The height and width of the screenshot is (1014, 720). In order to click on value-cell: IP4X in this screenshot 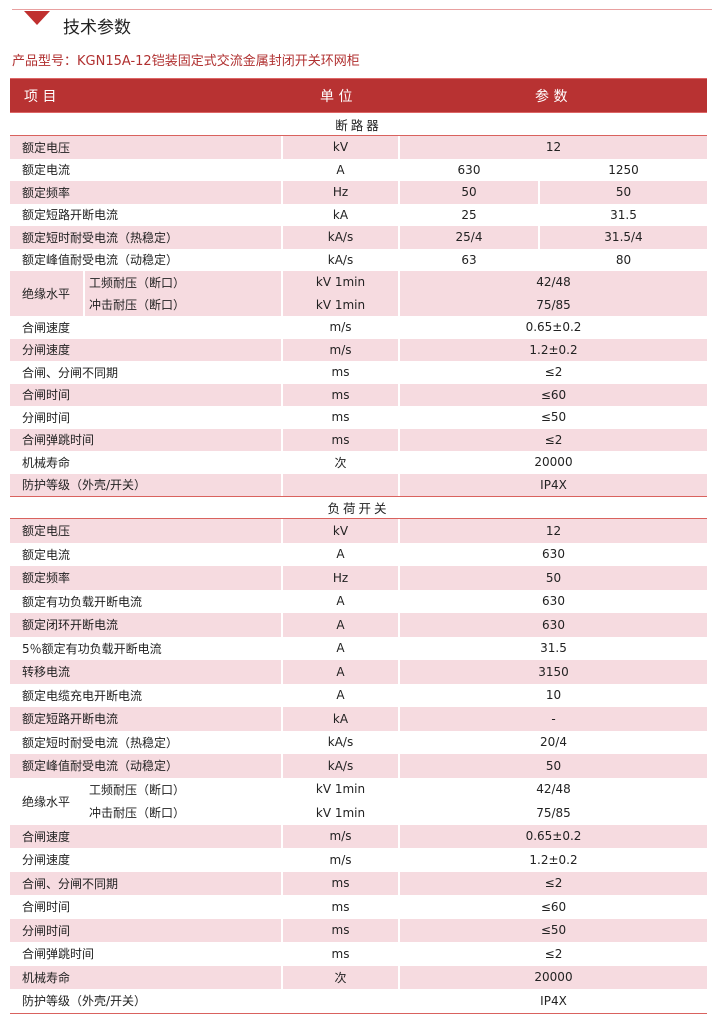, I will do `click(553, 1000)`.